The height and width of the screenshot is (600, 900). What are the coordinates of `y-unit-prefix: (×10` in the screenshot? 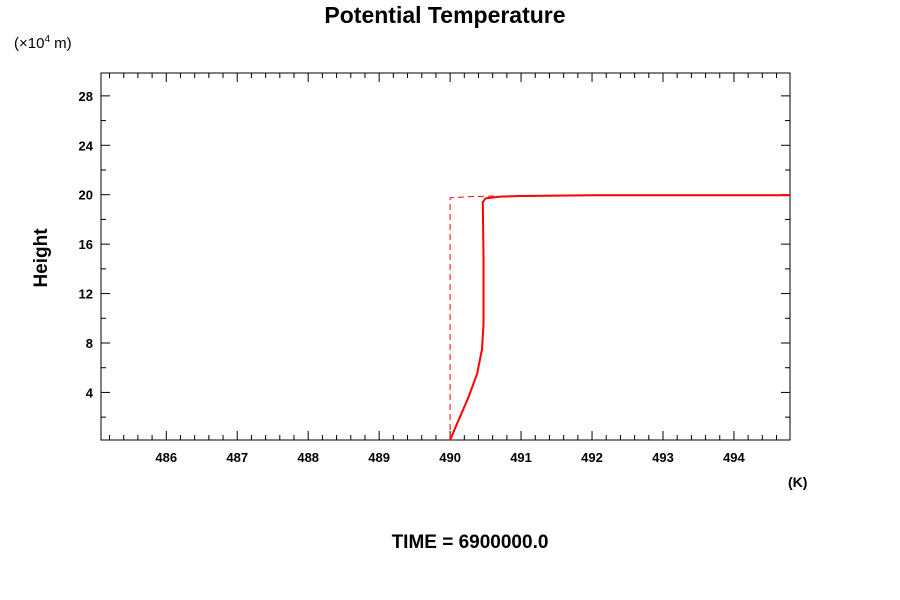 It's located at (29, 43).